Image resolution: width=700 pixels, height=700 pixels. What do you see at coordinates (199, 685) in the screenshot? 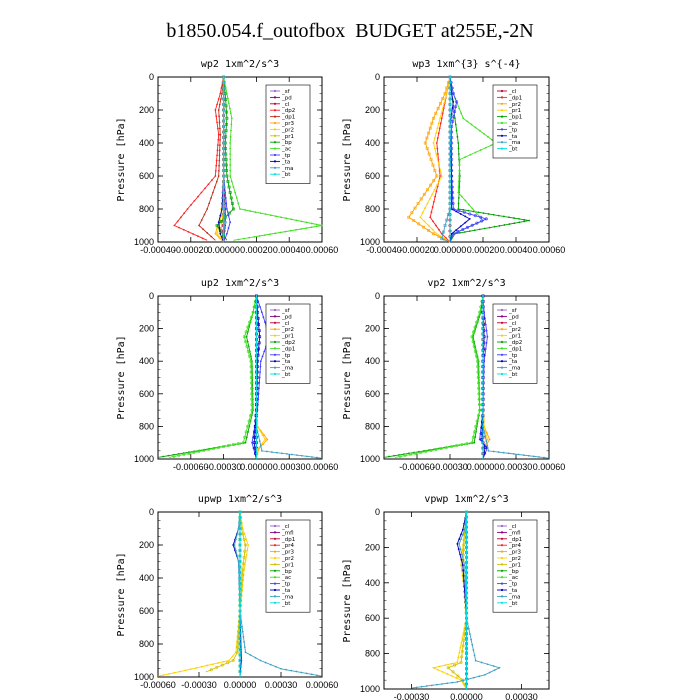
I see `x-tick-label: -0.00030` at bounding box center [199, 685].